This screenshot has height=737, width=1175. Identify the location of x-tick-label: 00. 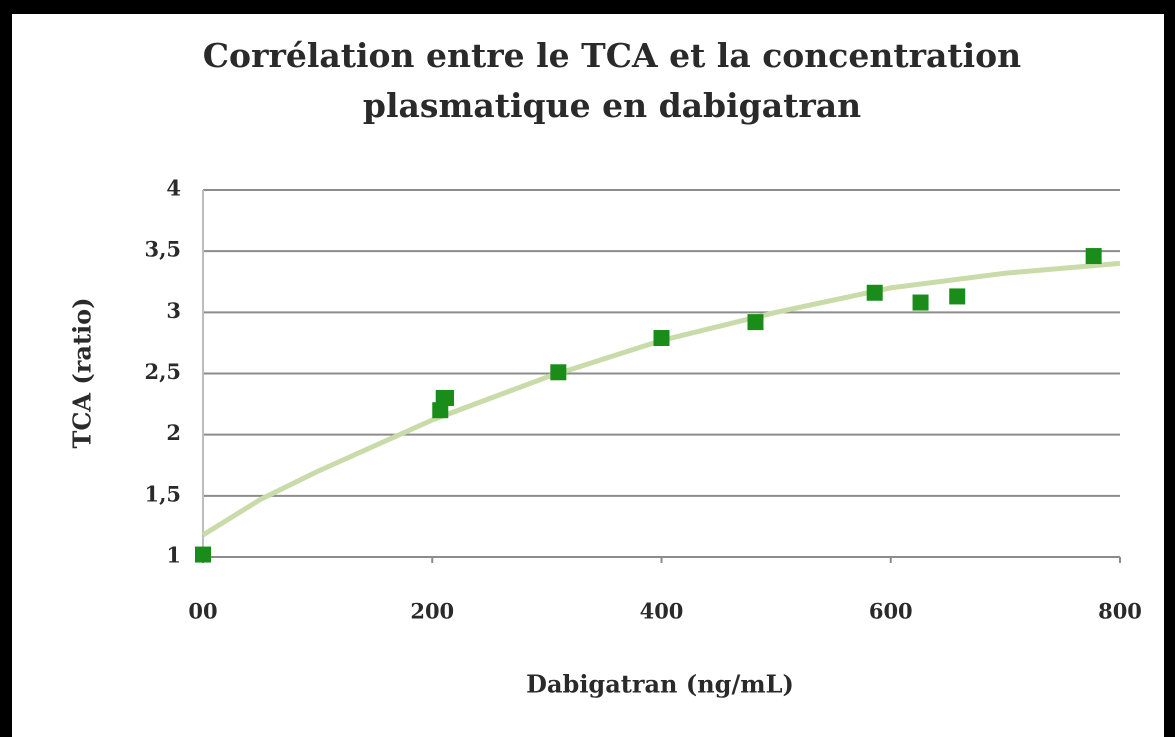
(202, 611).